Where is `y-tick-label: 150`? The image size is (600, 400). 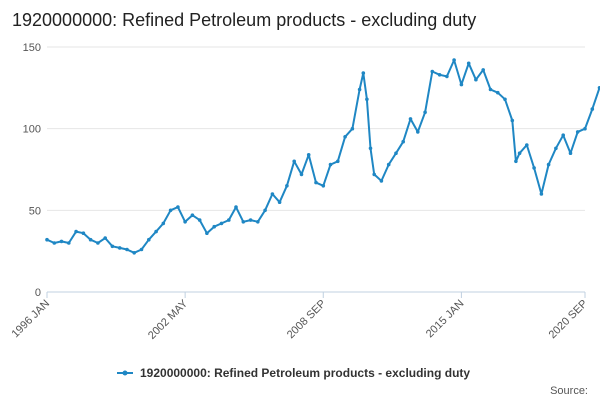
y-tick-label: 150 is located at coordinates (32, 48).